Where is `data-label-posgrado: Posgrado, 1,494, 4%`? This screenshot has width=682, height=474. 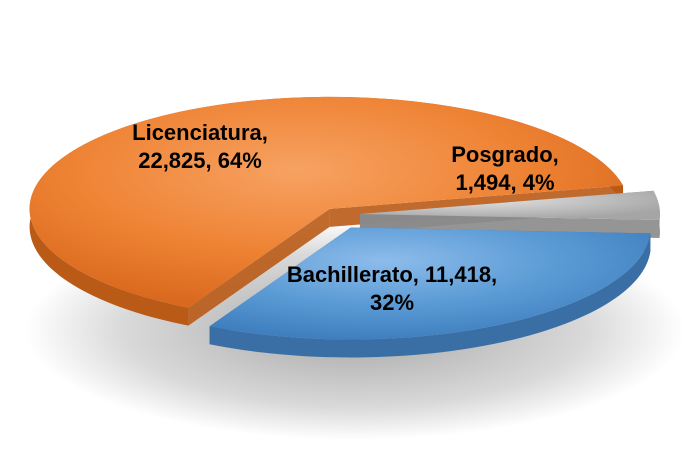 data-label-posgrado: Posgrado, 1,494, 4% is located at coordinates (505, 168).